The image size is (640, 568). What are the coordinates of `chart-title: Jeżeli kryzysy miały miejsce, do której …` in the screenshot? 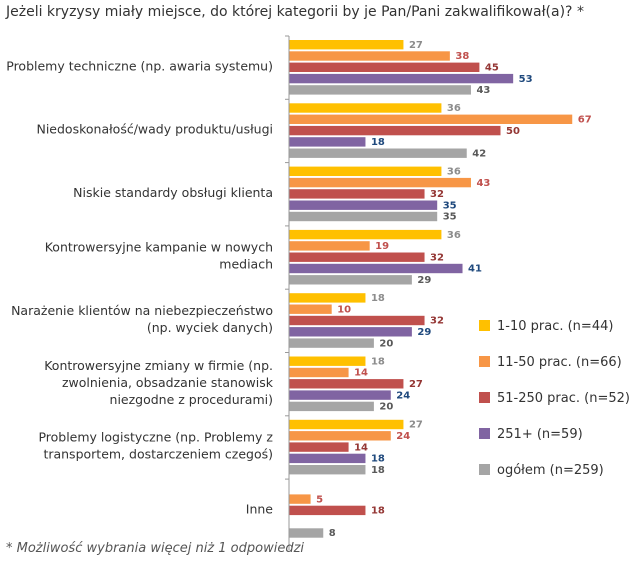 It's located at (295, 12).